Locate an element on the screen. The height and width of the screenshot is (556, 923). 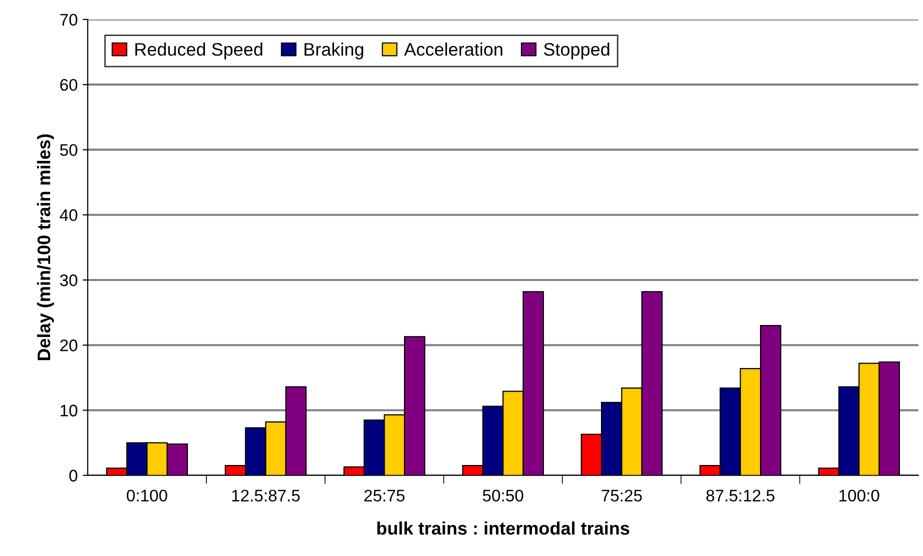
x-tick-label: 50:50 is located at coordinates (503, 496).